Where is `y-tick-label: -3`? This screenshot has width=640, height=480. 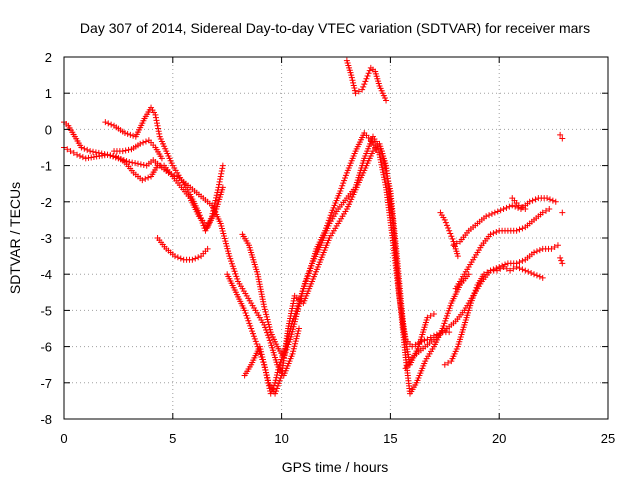 y-tick-label: -3 is located at coordinates (46, 238).